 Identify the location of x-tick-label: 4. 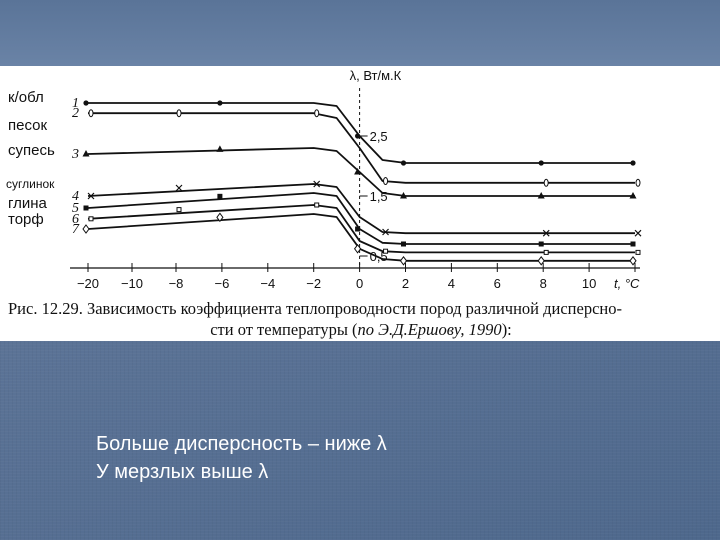
(451, 283).